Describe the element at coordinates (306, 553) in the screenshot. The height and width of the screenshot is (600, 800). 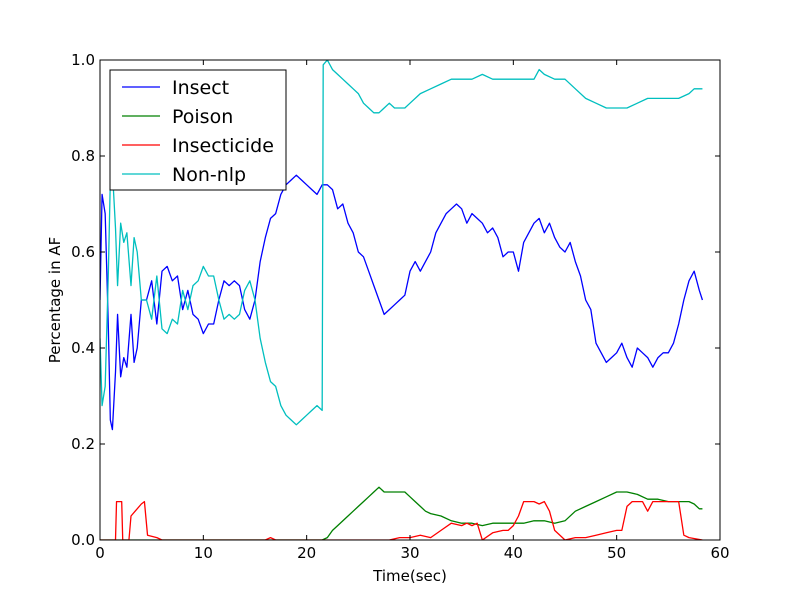
I see `x-tick-label: 20` at that location.